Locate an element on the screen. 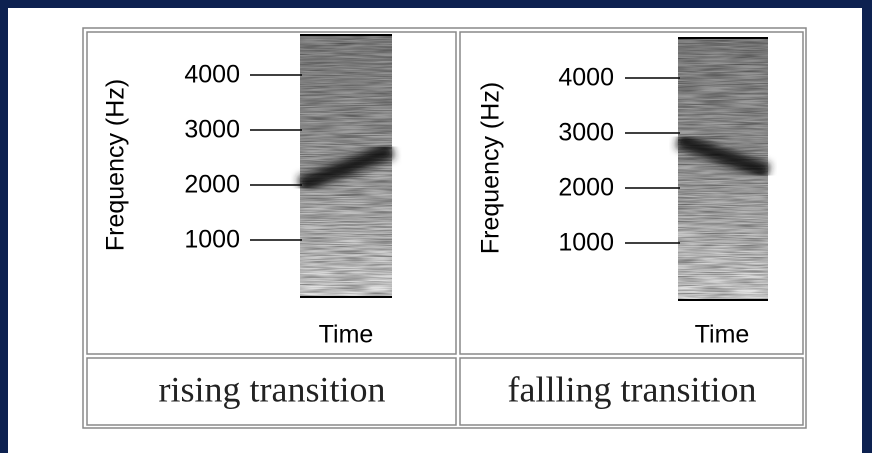 The width and height of the screenshot is (872, 458). frame-top is located at coordinates (436, 4).